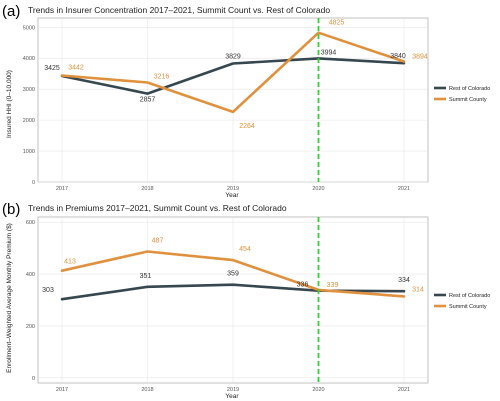 The height and width of the screenshot is (401, 500). I want to click on y-axis-title-a: Insured HHI (0–10,000), so click(9, 104).